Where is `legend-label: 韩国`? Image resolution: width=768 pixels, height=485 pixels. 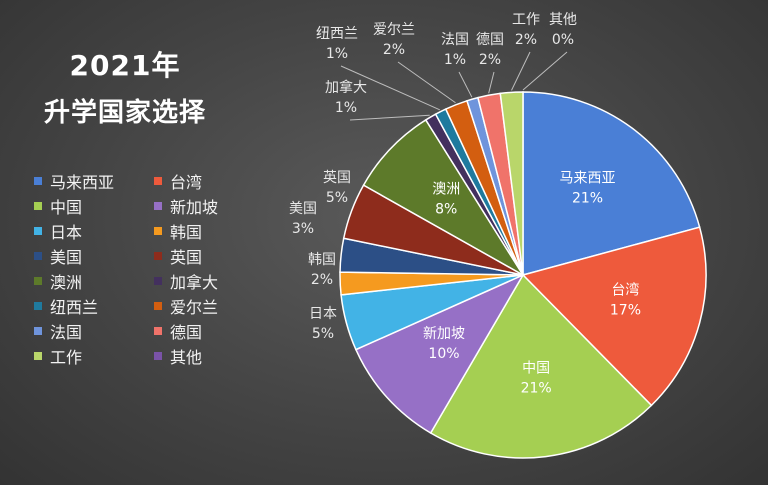 legend-label: 韩国 is located at coordinates (186, 232).